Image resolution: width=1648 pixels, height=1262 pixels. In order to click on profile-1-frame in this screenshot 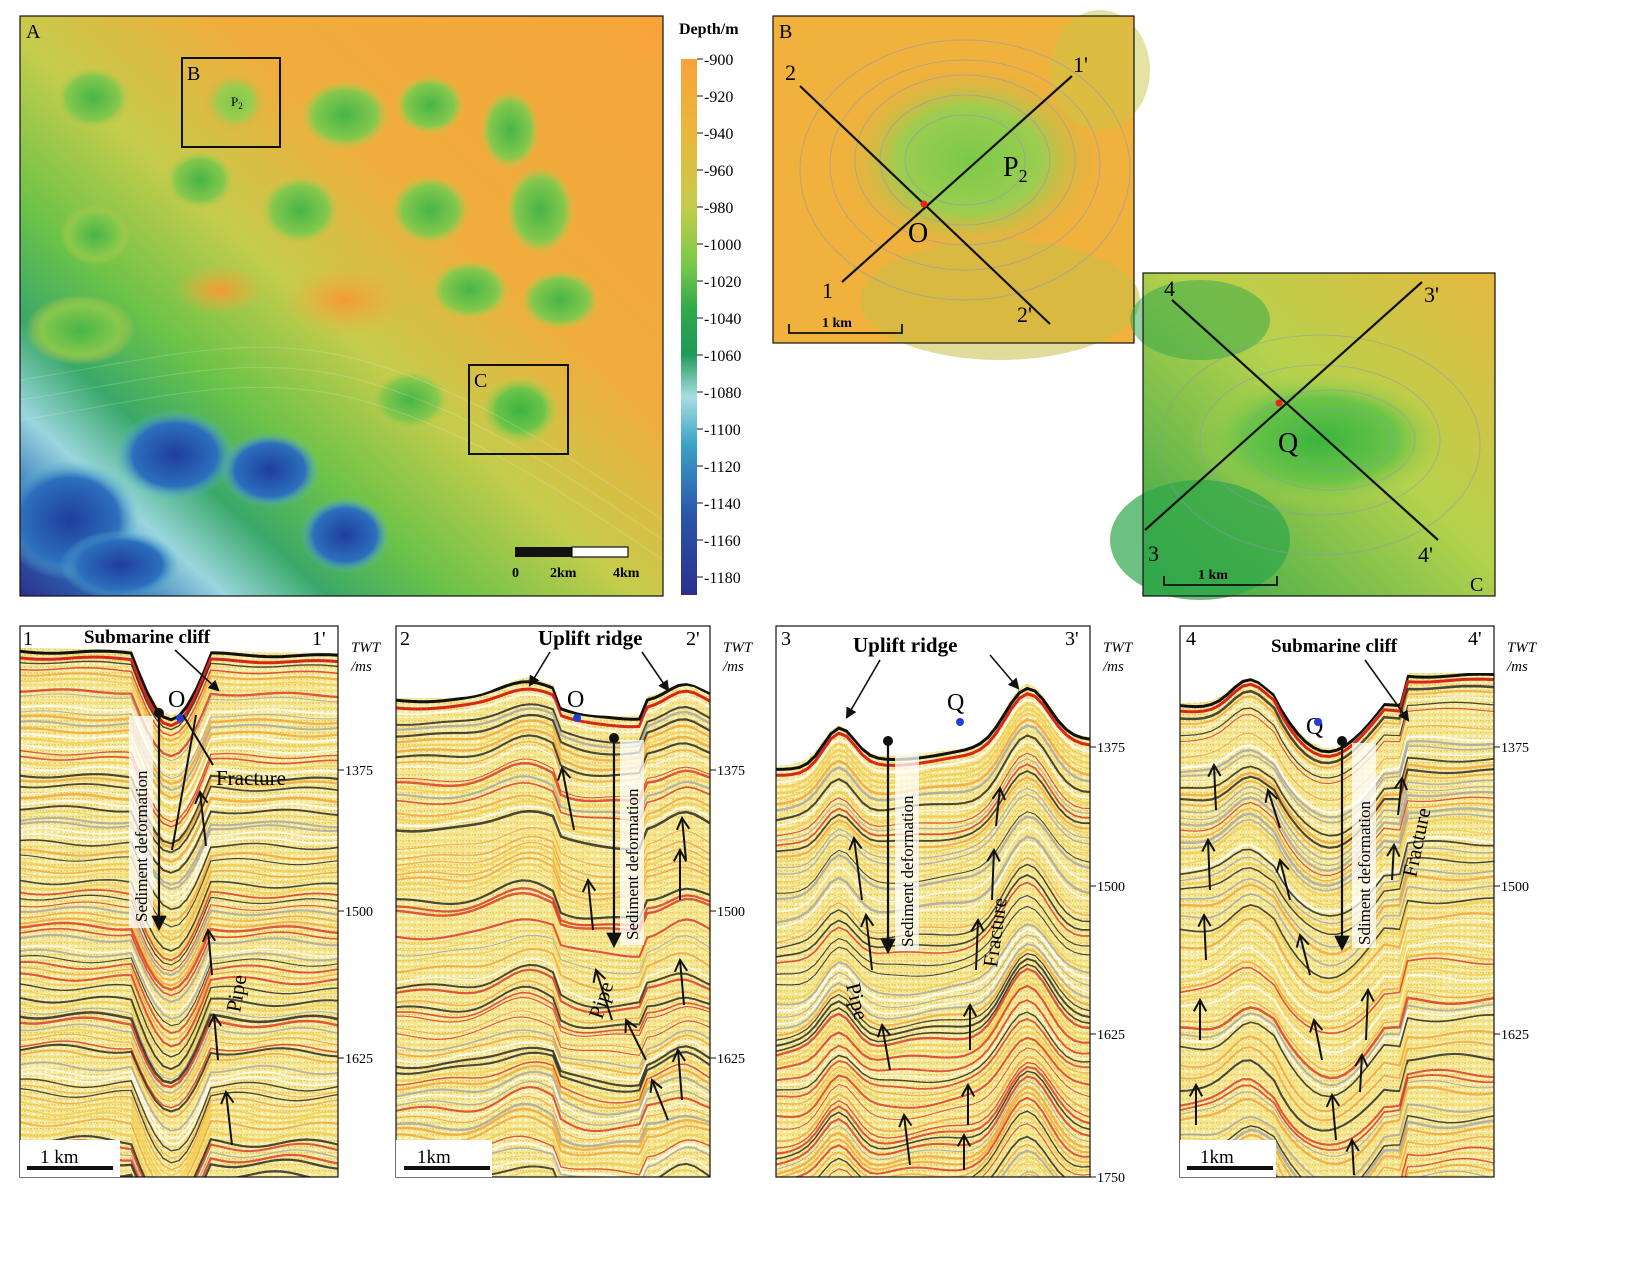, I will do `click(179, 901)`.